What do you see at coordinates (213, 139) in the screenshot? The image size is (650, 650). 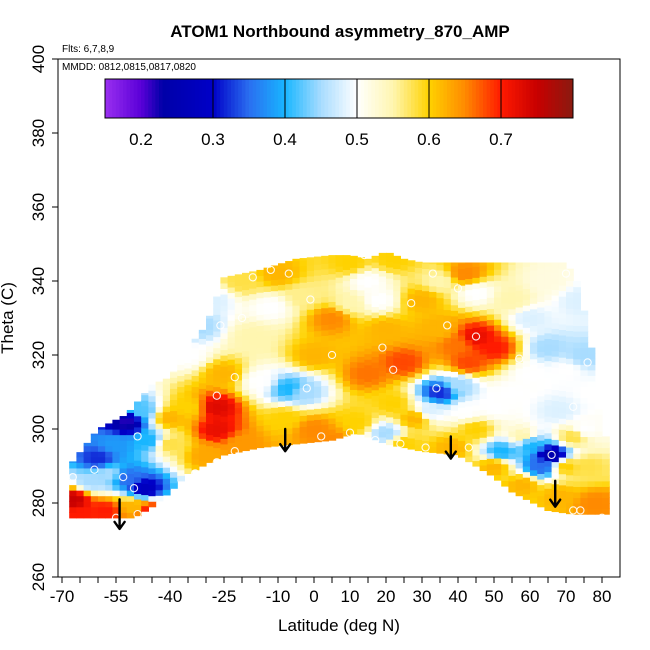 I see `colorbar-tick-label: 0.3` at bounding box center [213, 139].